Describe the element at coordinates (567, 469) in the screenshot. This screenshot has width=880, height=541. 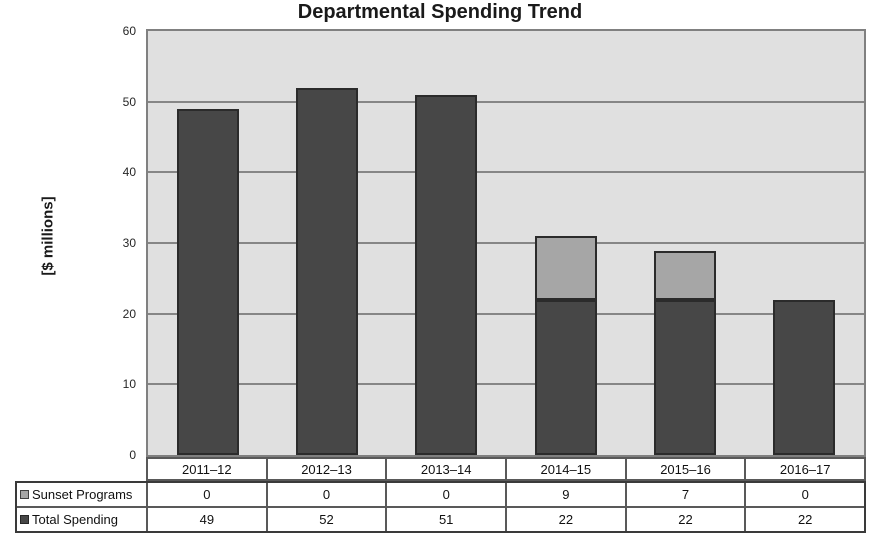
I see `x-category-cell: 2014–15` at that location.